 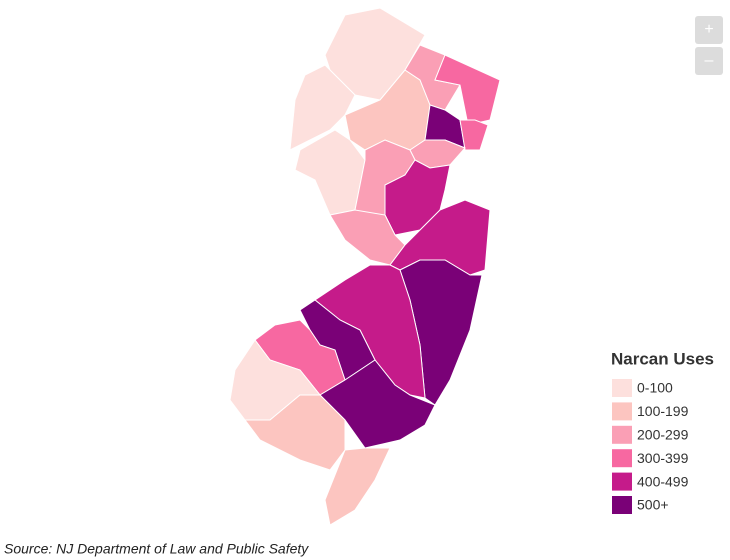 I want to click on legend-label: 200-299, so click(x=663, y=435).